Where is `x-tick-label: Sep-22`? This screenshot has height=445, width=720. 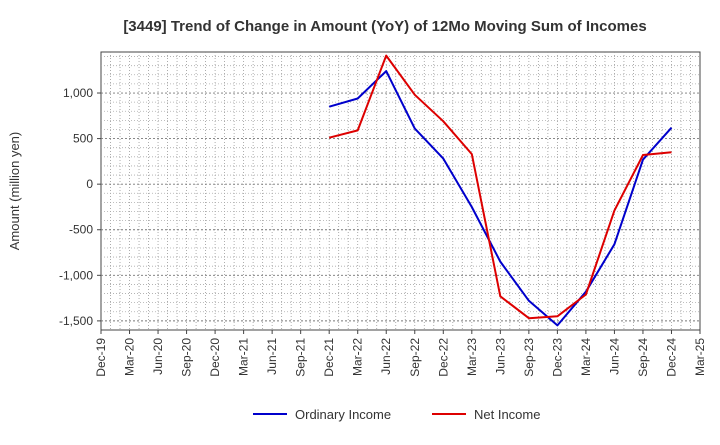 x-tick-label: Sep-22 is located at coordinates (415, 357).